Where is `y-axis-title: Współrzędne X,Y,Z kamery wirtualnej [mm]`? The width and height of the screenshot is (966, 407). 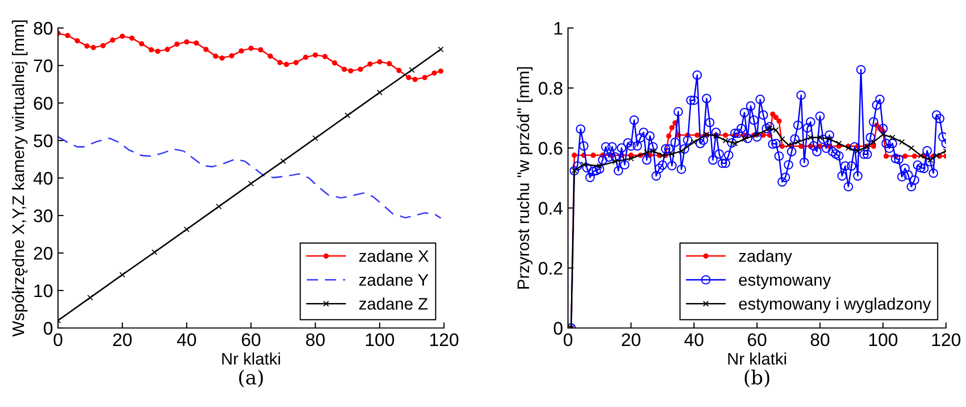
y-axis-title: Współrzędne X,Y,Z kamery wirtualnej [mm] is located at coordinates (20, 178).